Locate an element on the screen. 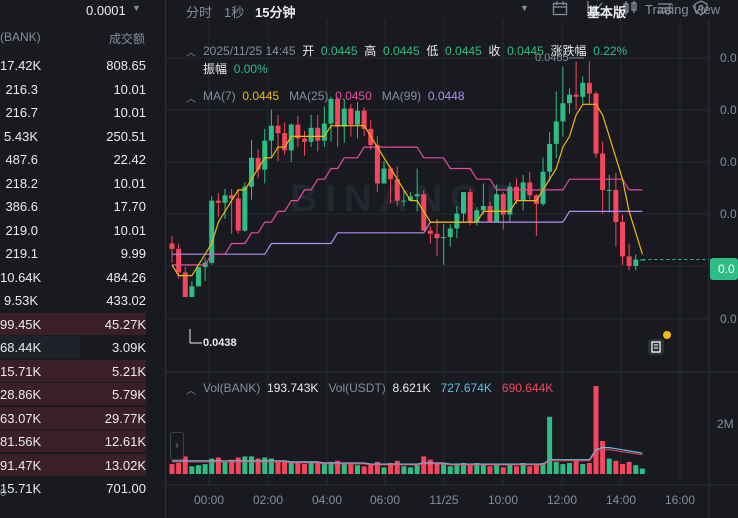  trade-row: 91.47K 13.02K is located at coordinates (73, 464).